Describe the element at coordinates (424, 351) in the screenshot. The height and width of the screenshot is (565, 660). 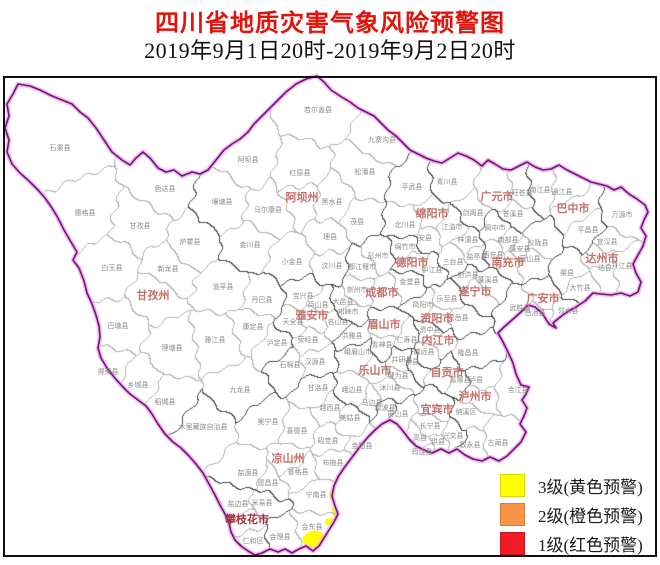
I see `county-label: 威远县` at that location.